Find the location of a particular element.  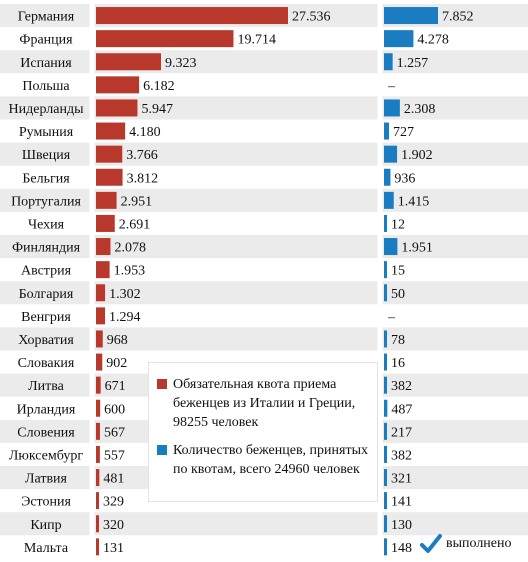

quota-value-label: 6.182 is located at coordinates (159, 86).